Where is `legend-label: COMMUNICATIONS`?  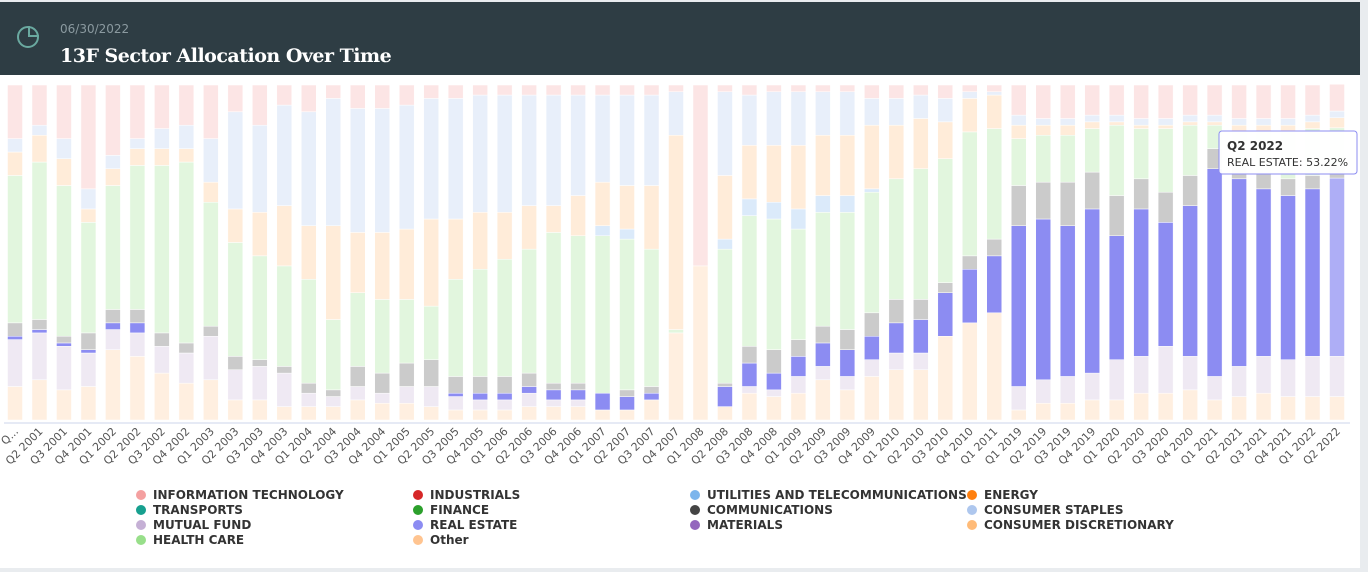
legend-label: COMMUNICATIONS is located at coordinates (770, 510).